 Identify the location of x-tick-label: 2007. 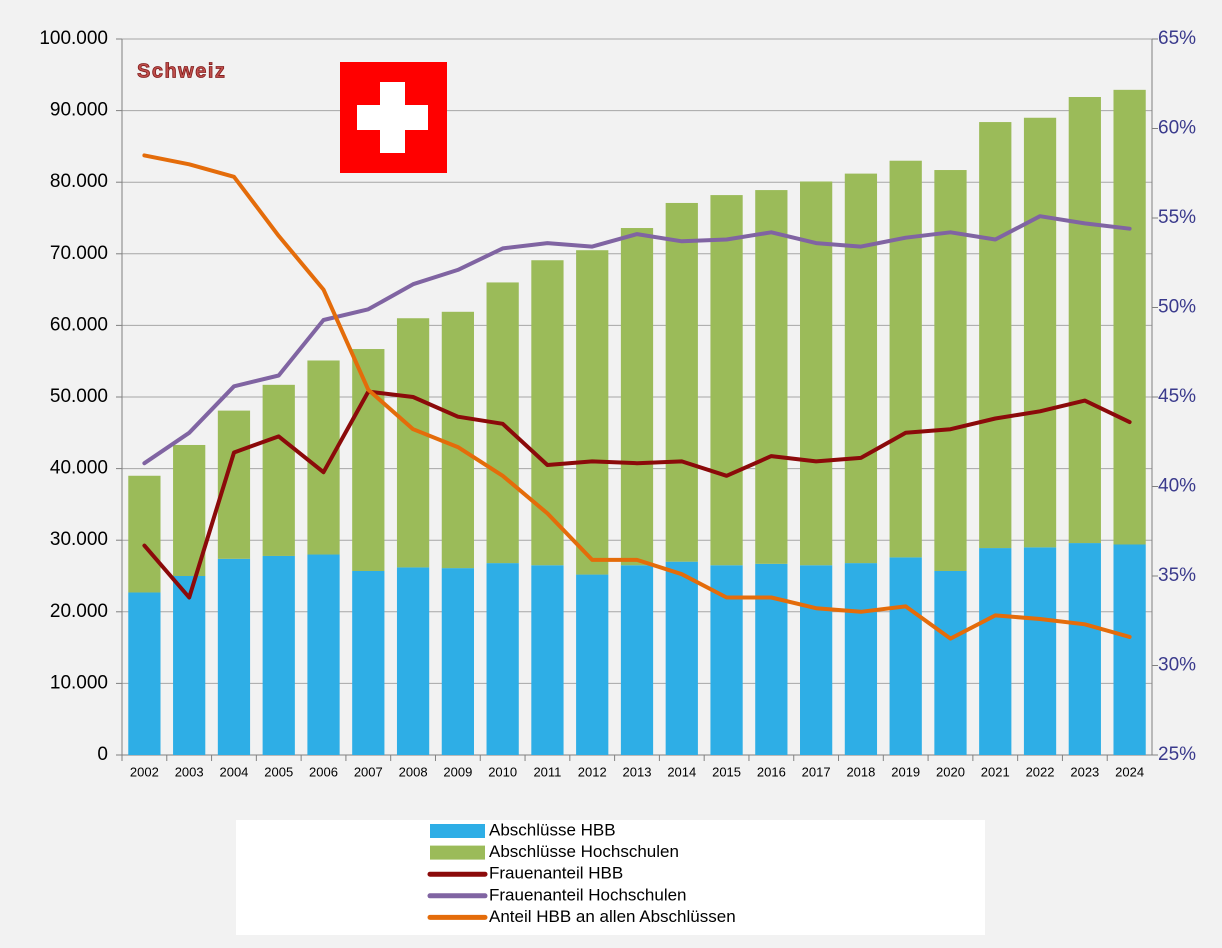
(368, 771).